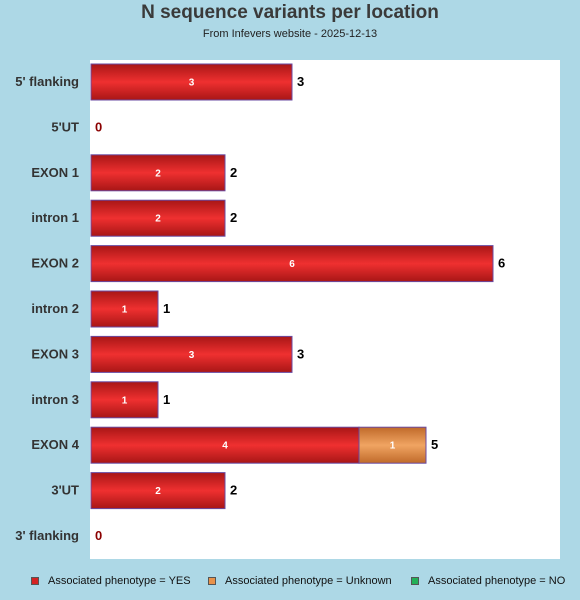 The image size is (580, 600). What do you see at coordinates (415, 581) in the screenshot?
I see `legend-swatch-no` at bounding box center [415, 581].